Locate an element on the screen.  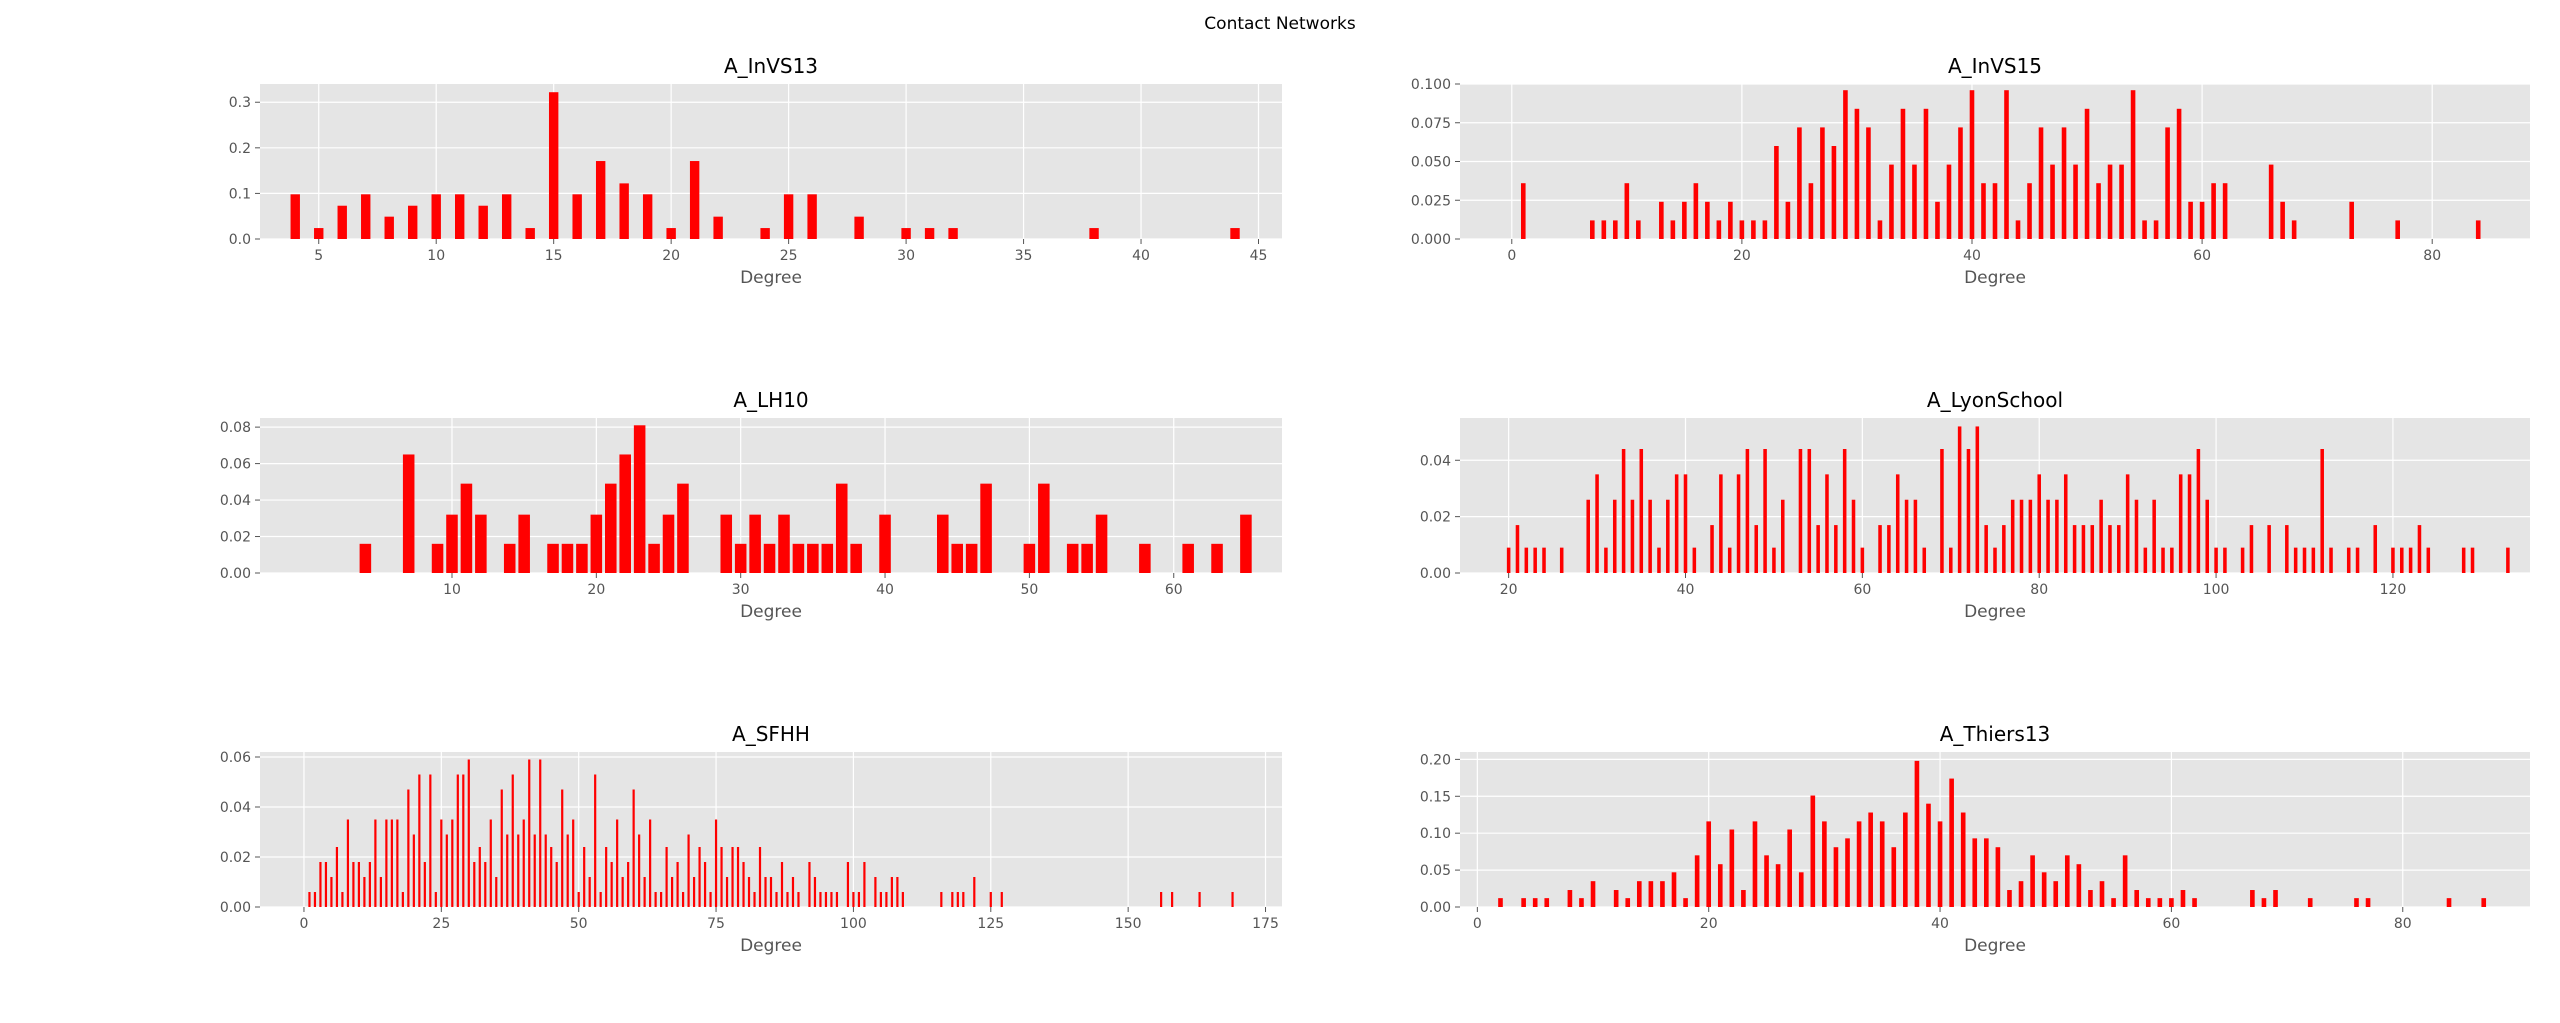
panel-title: A_LH10 is located at coordinates (770, 400).